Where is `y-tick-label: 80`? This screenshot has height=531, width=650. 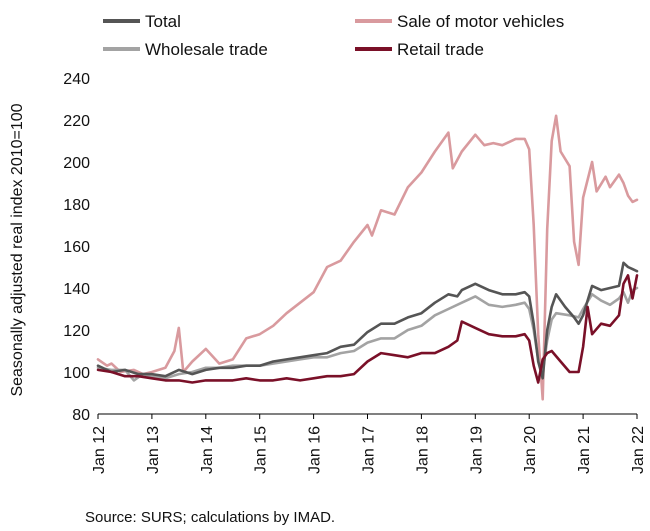
y-tick-label: 80 is located at coordinates (81, 415).